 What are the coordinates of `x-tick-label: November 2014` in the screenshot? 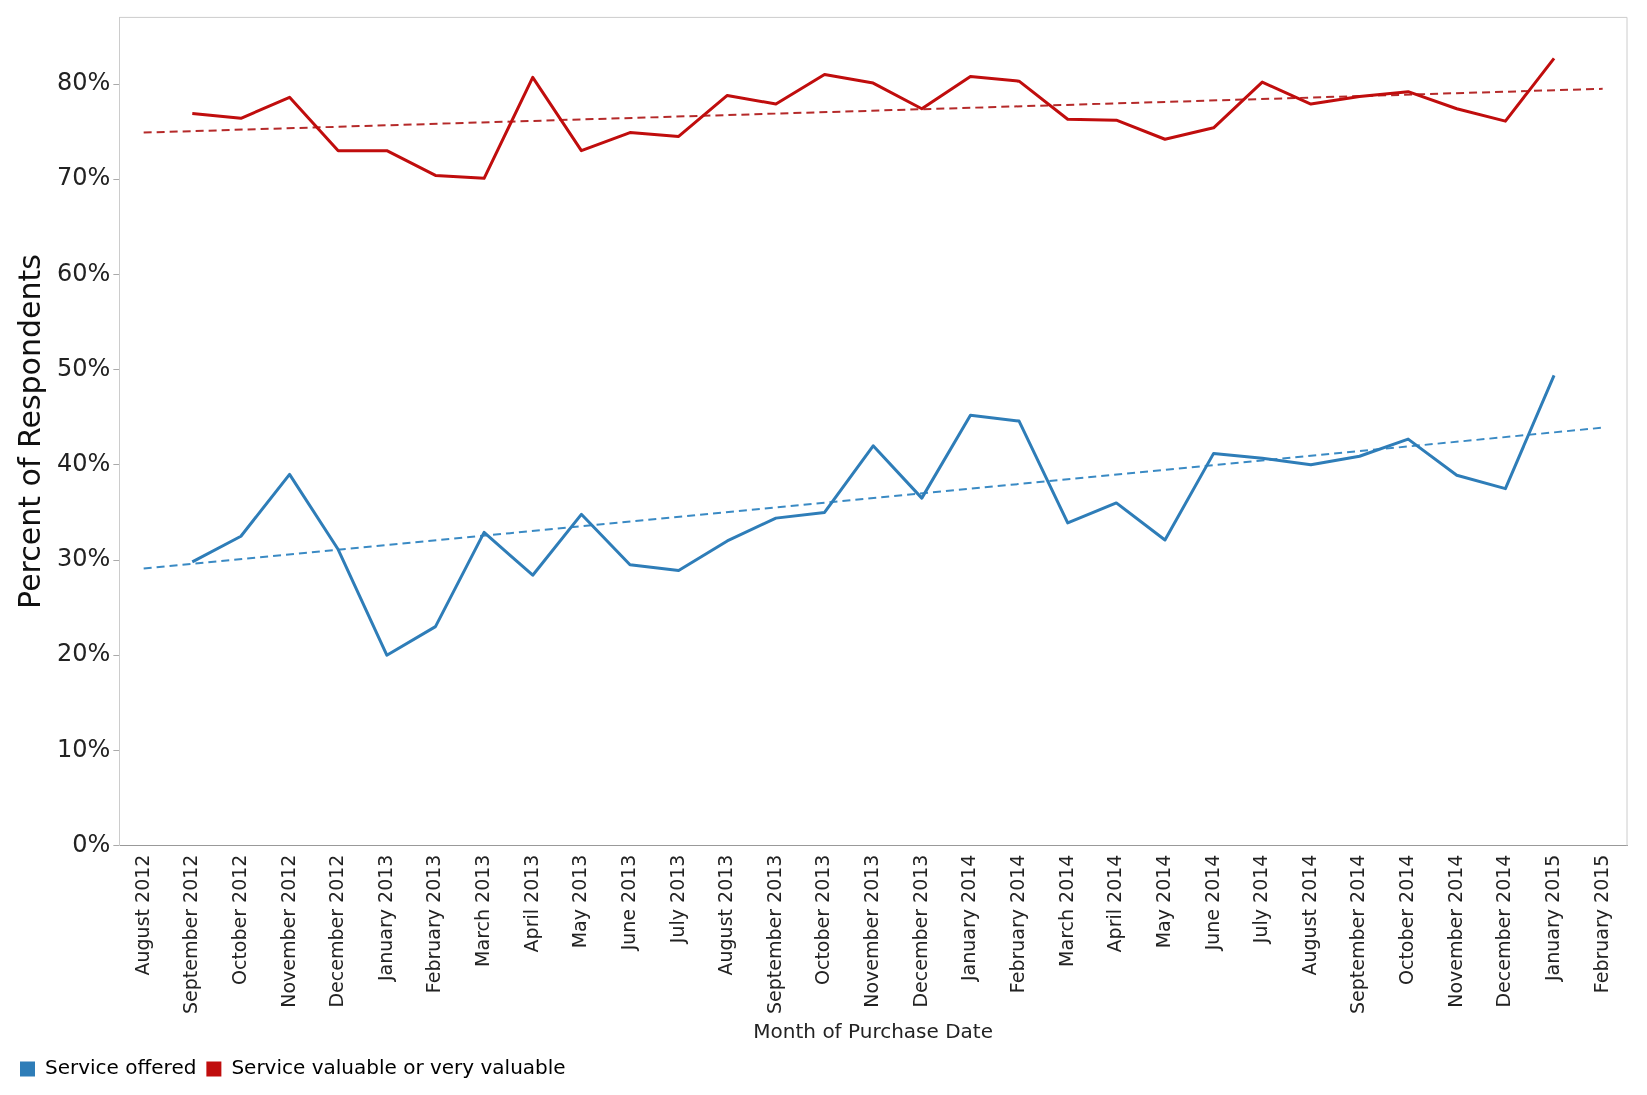 It's located at (1454, 931).